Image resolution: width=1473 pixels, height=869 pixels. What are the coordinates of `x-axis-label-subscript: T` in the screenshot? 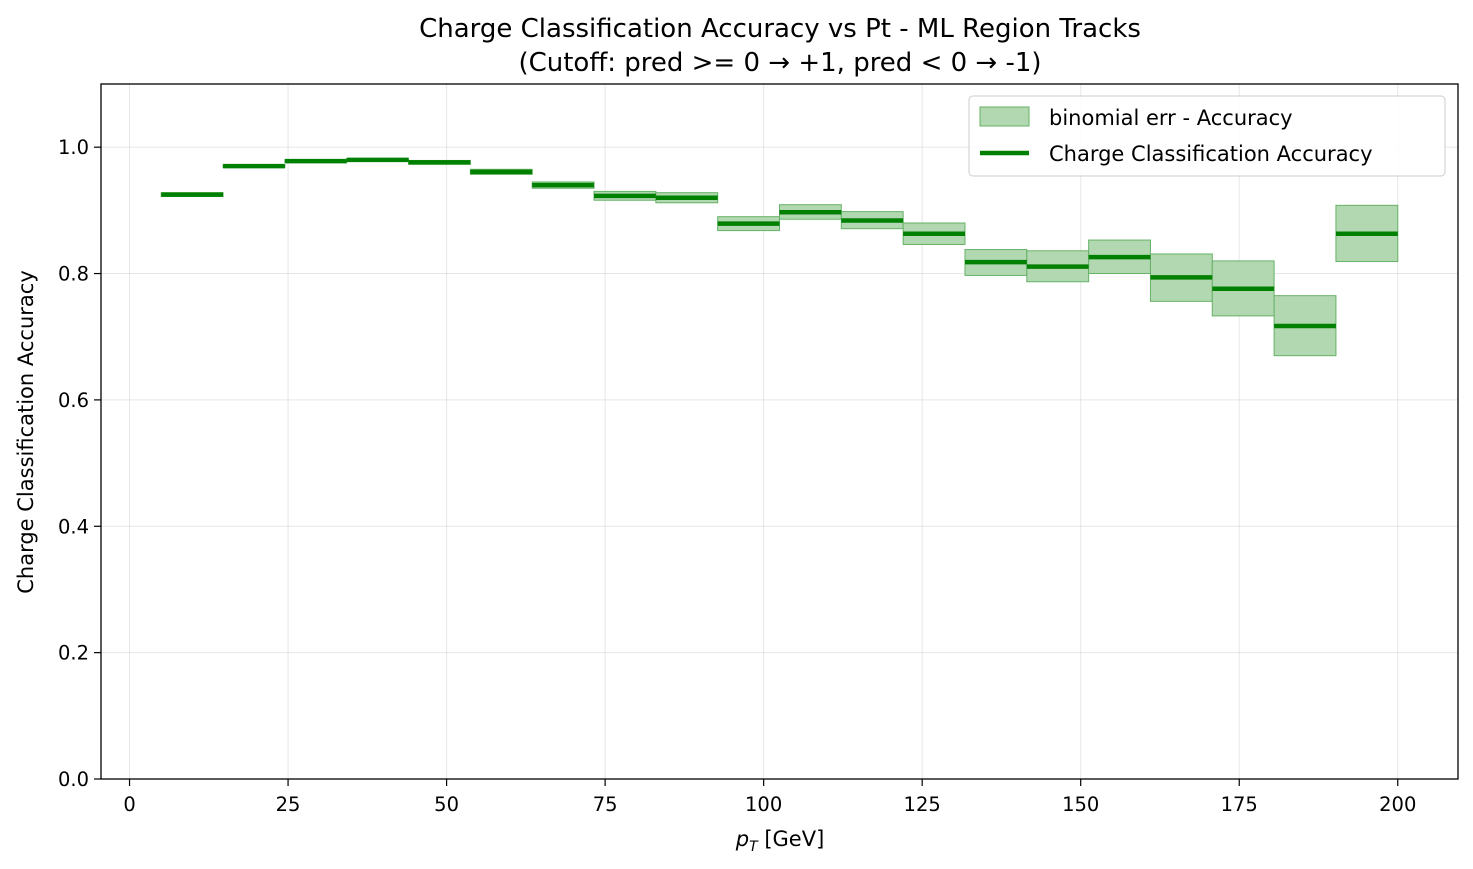 It's located at (754, 847).